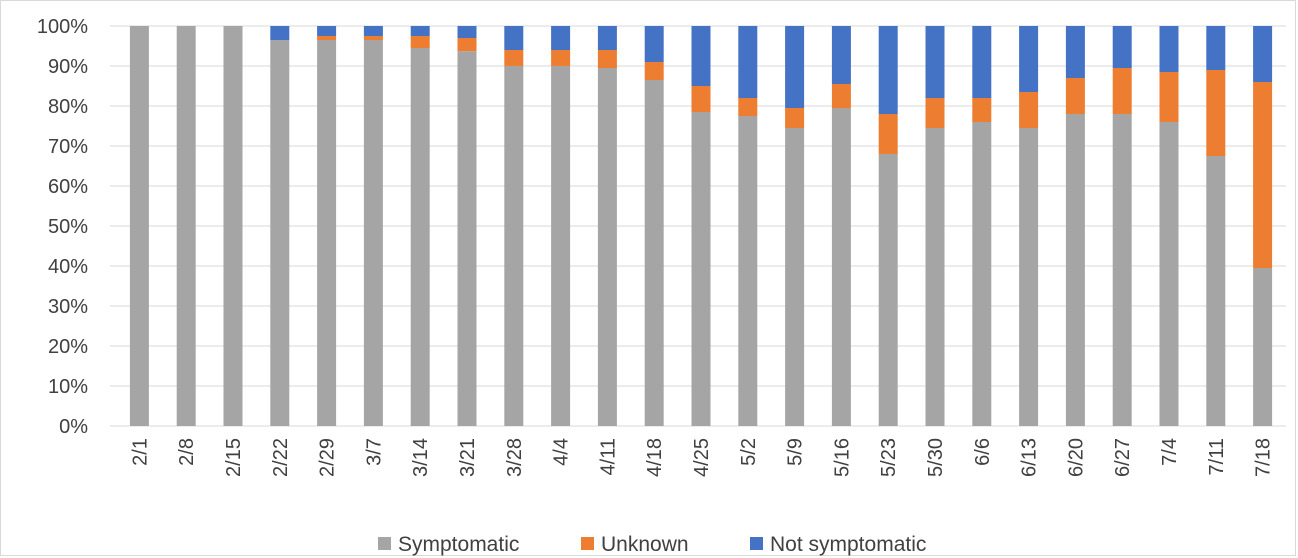 This screenshot has height=558, width=1298. What do you see at coordinates (374, 452) in the screenshot?
I see `x-tick-label: 3/7` at bounding box center [374, 452].